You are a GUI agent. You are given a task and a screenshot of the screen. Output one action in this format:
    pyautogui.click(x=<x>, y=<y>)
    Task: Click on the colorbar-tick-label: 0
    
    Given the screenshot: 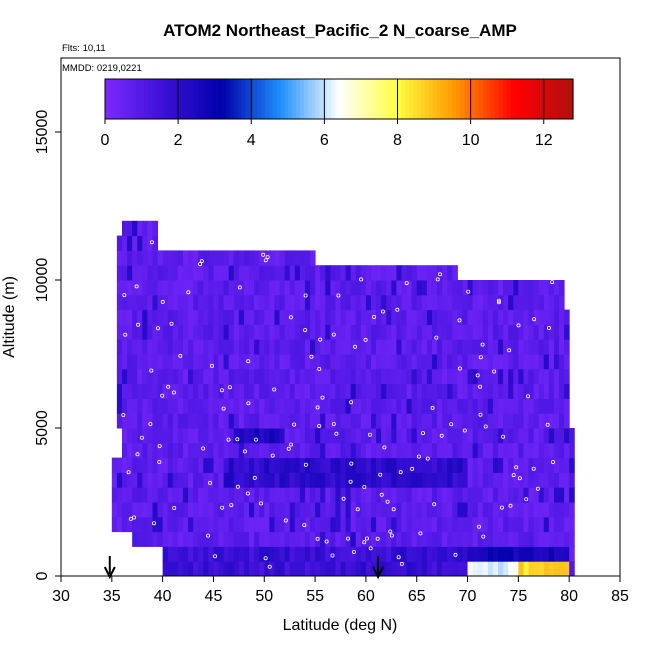 What is the action you would take?
    pyautogui.click(x=105, y=140)
    